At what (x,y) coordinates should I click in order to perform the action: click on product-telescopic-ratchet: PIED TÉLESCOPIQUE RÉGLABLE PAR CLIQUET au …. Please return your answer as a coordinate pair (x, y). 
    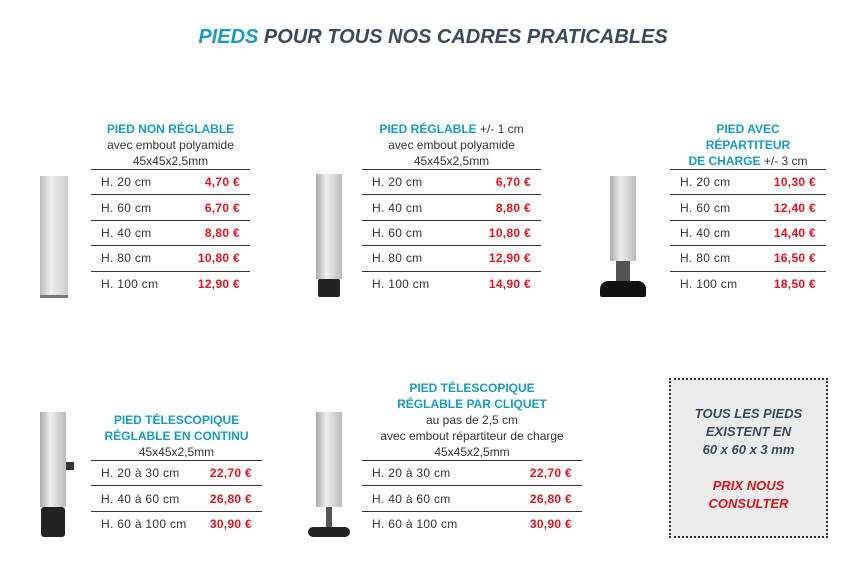
    Looking at the image, I should click on (472, 458).